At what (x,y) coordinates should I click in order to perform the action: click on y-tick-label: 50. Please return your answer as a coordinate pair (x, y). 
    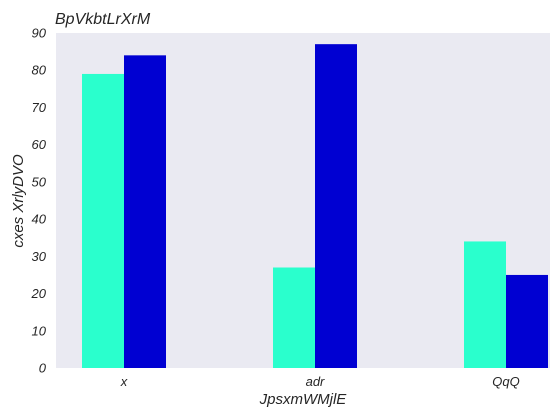
    Looking at the image, I should click on (39, 181).